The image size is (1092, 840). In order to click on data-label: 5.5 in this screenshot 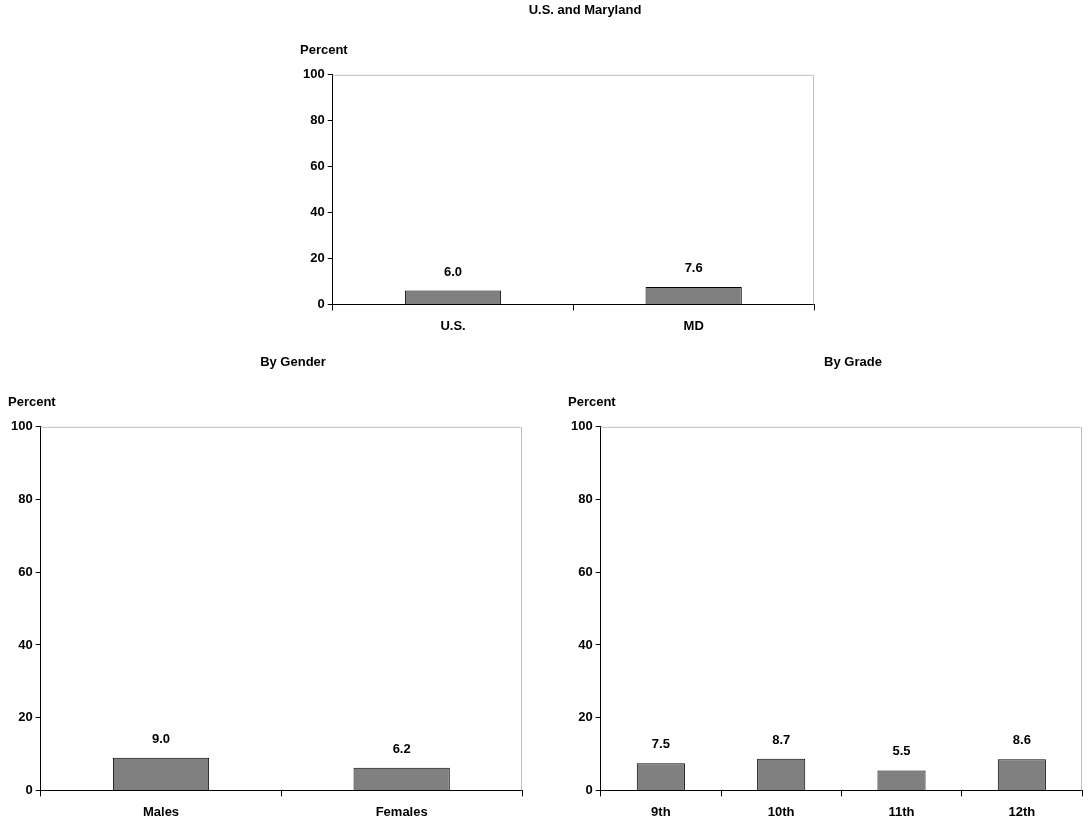, I will do `click(901, 751)`.